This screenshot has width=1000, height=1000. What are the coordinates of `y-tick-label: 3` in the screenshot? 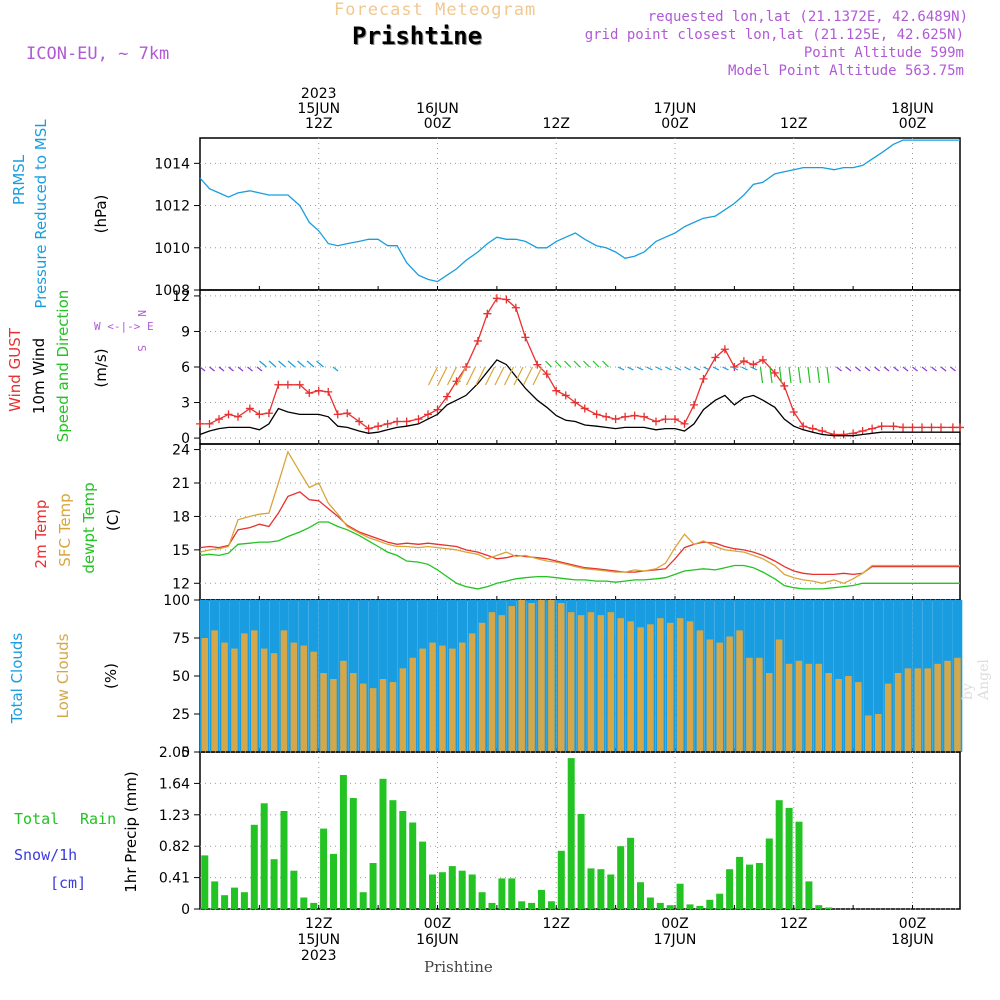 It's located at (185, 404).